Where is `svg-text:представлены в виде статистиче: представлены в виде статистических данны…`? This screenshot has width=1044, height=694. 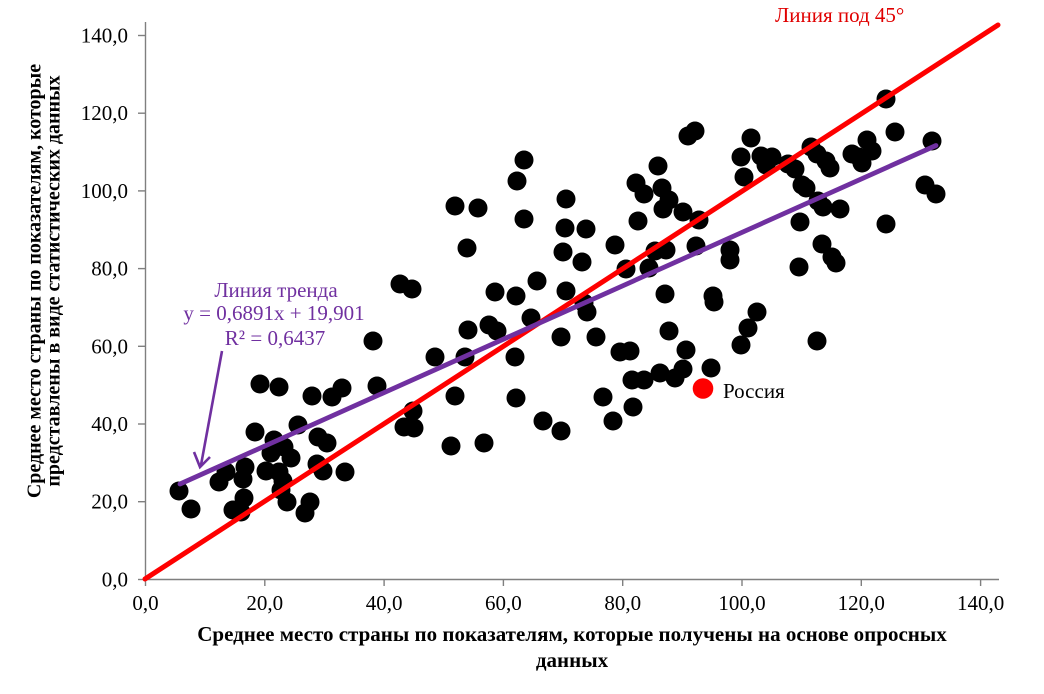 svg-text:представлены в виде статистиче: представлены в виде статистических данны… is located at coordinates (54, 280).